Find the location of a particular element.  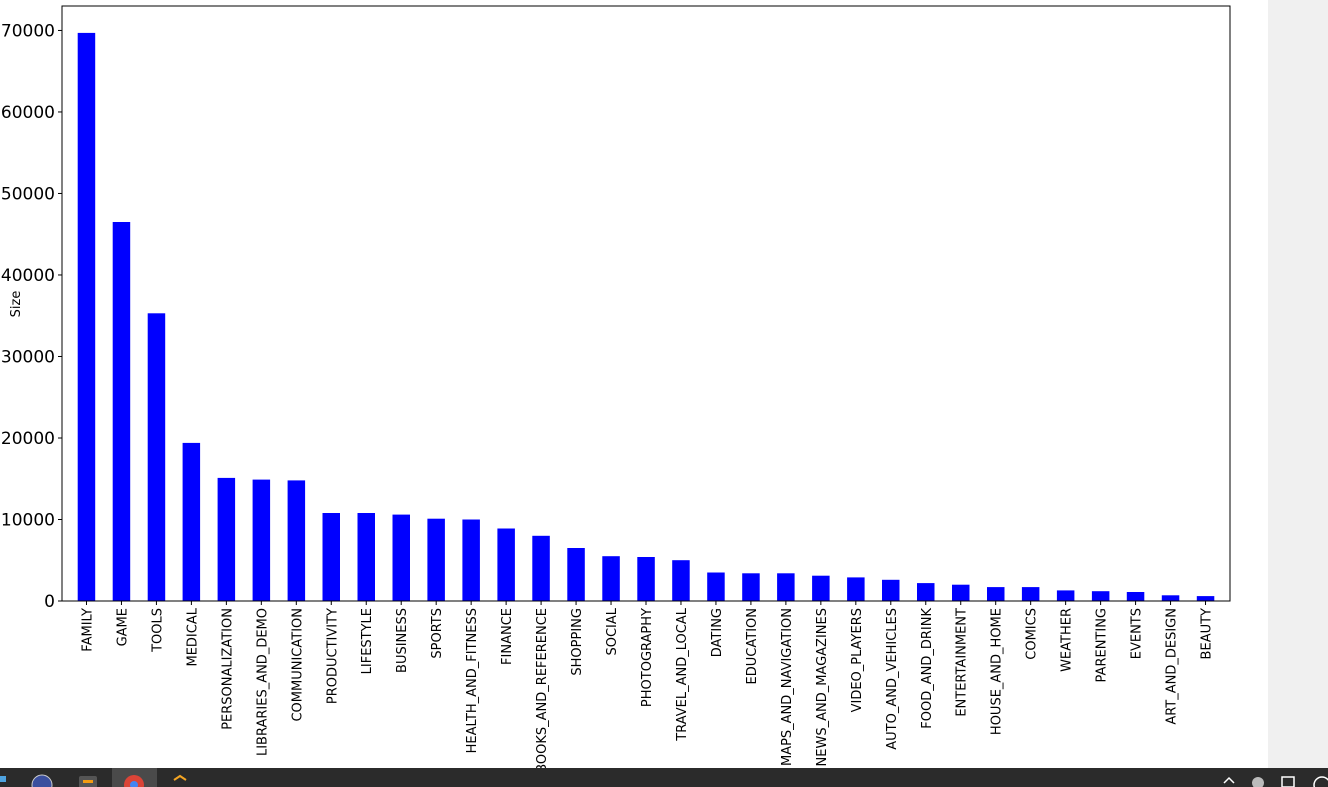

window-right-strip is located at coordinates (1298, 384).